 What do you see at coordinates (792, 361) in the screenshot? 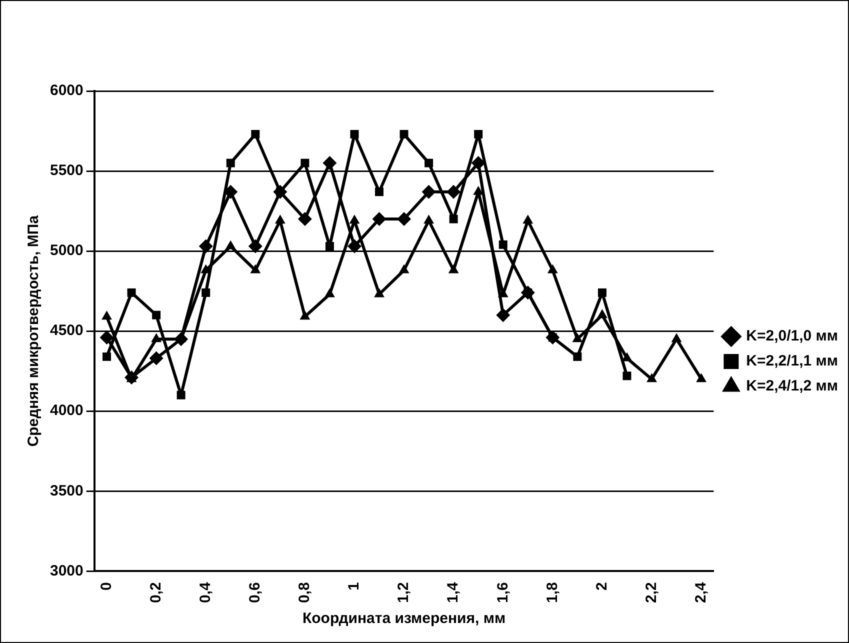
I see `legend-label: K=2,2/1,1 мм` at bounding box center [792, 361].